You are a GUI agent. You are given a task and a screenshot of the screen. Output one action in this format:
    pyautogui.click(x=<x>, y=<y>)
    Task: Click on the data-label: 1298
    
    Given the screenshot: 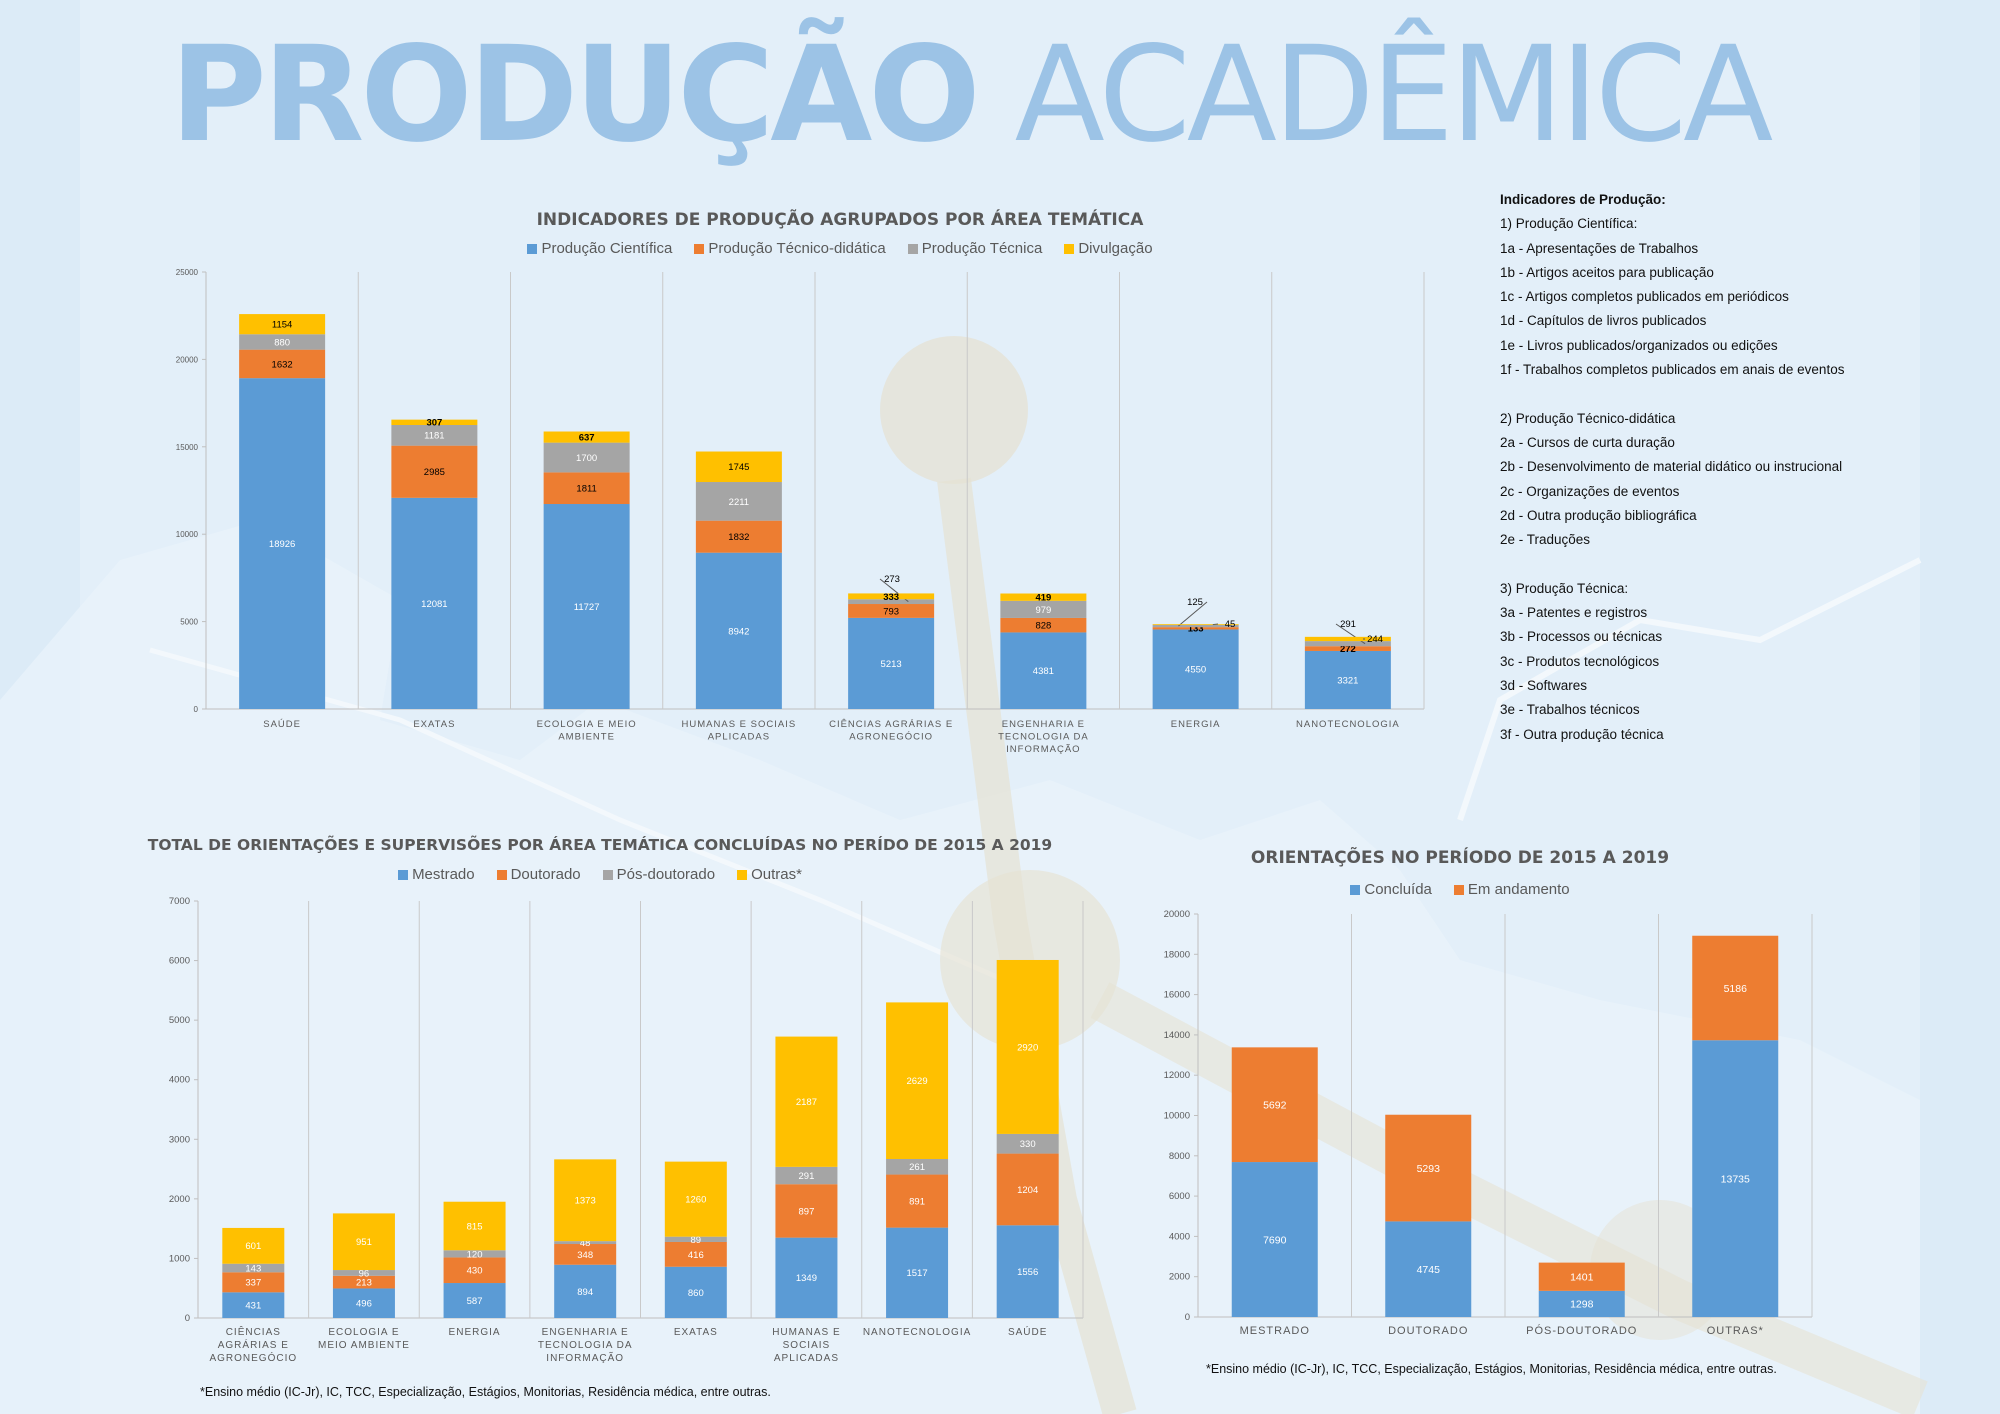 What is the action you would take?
    pyautogui.click(x=1582, y=1305)
    